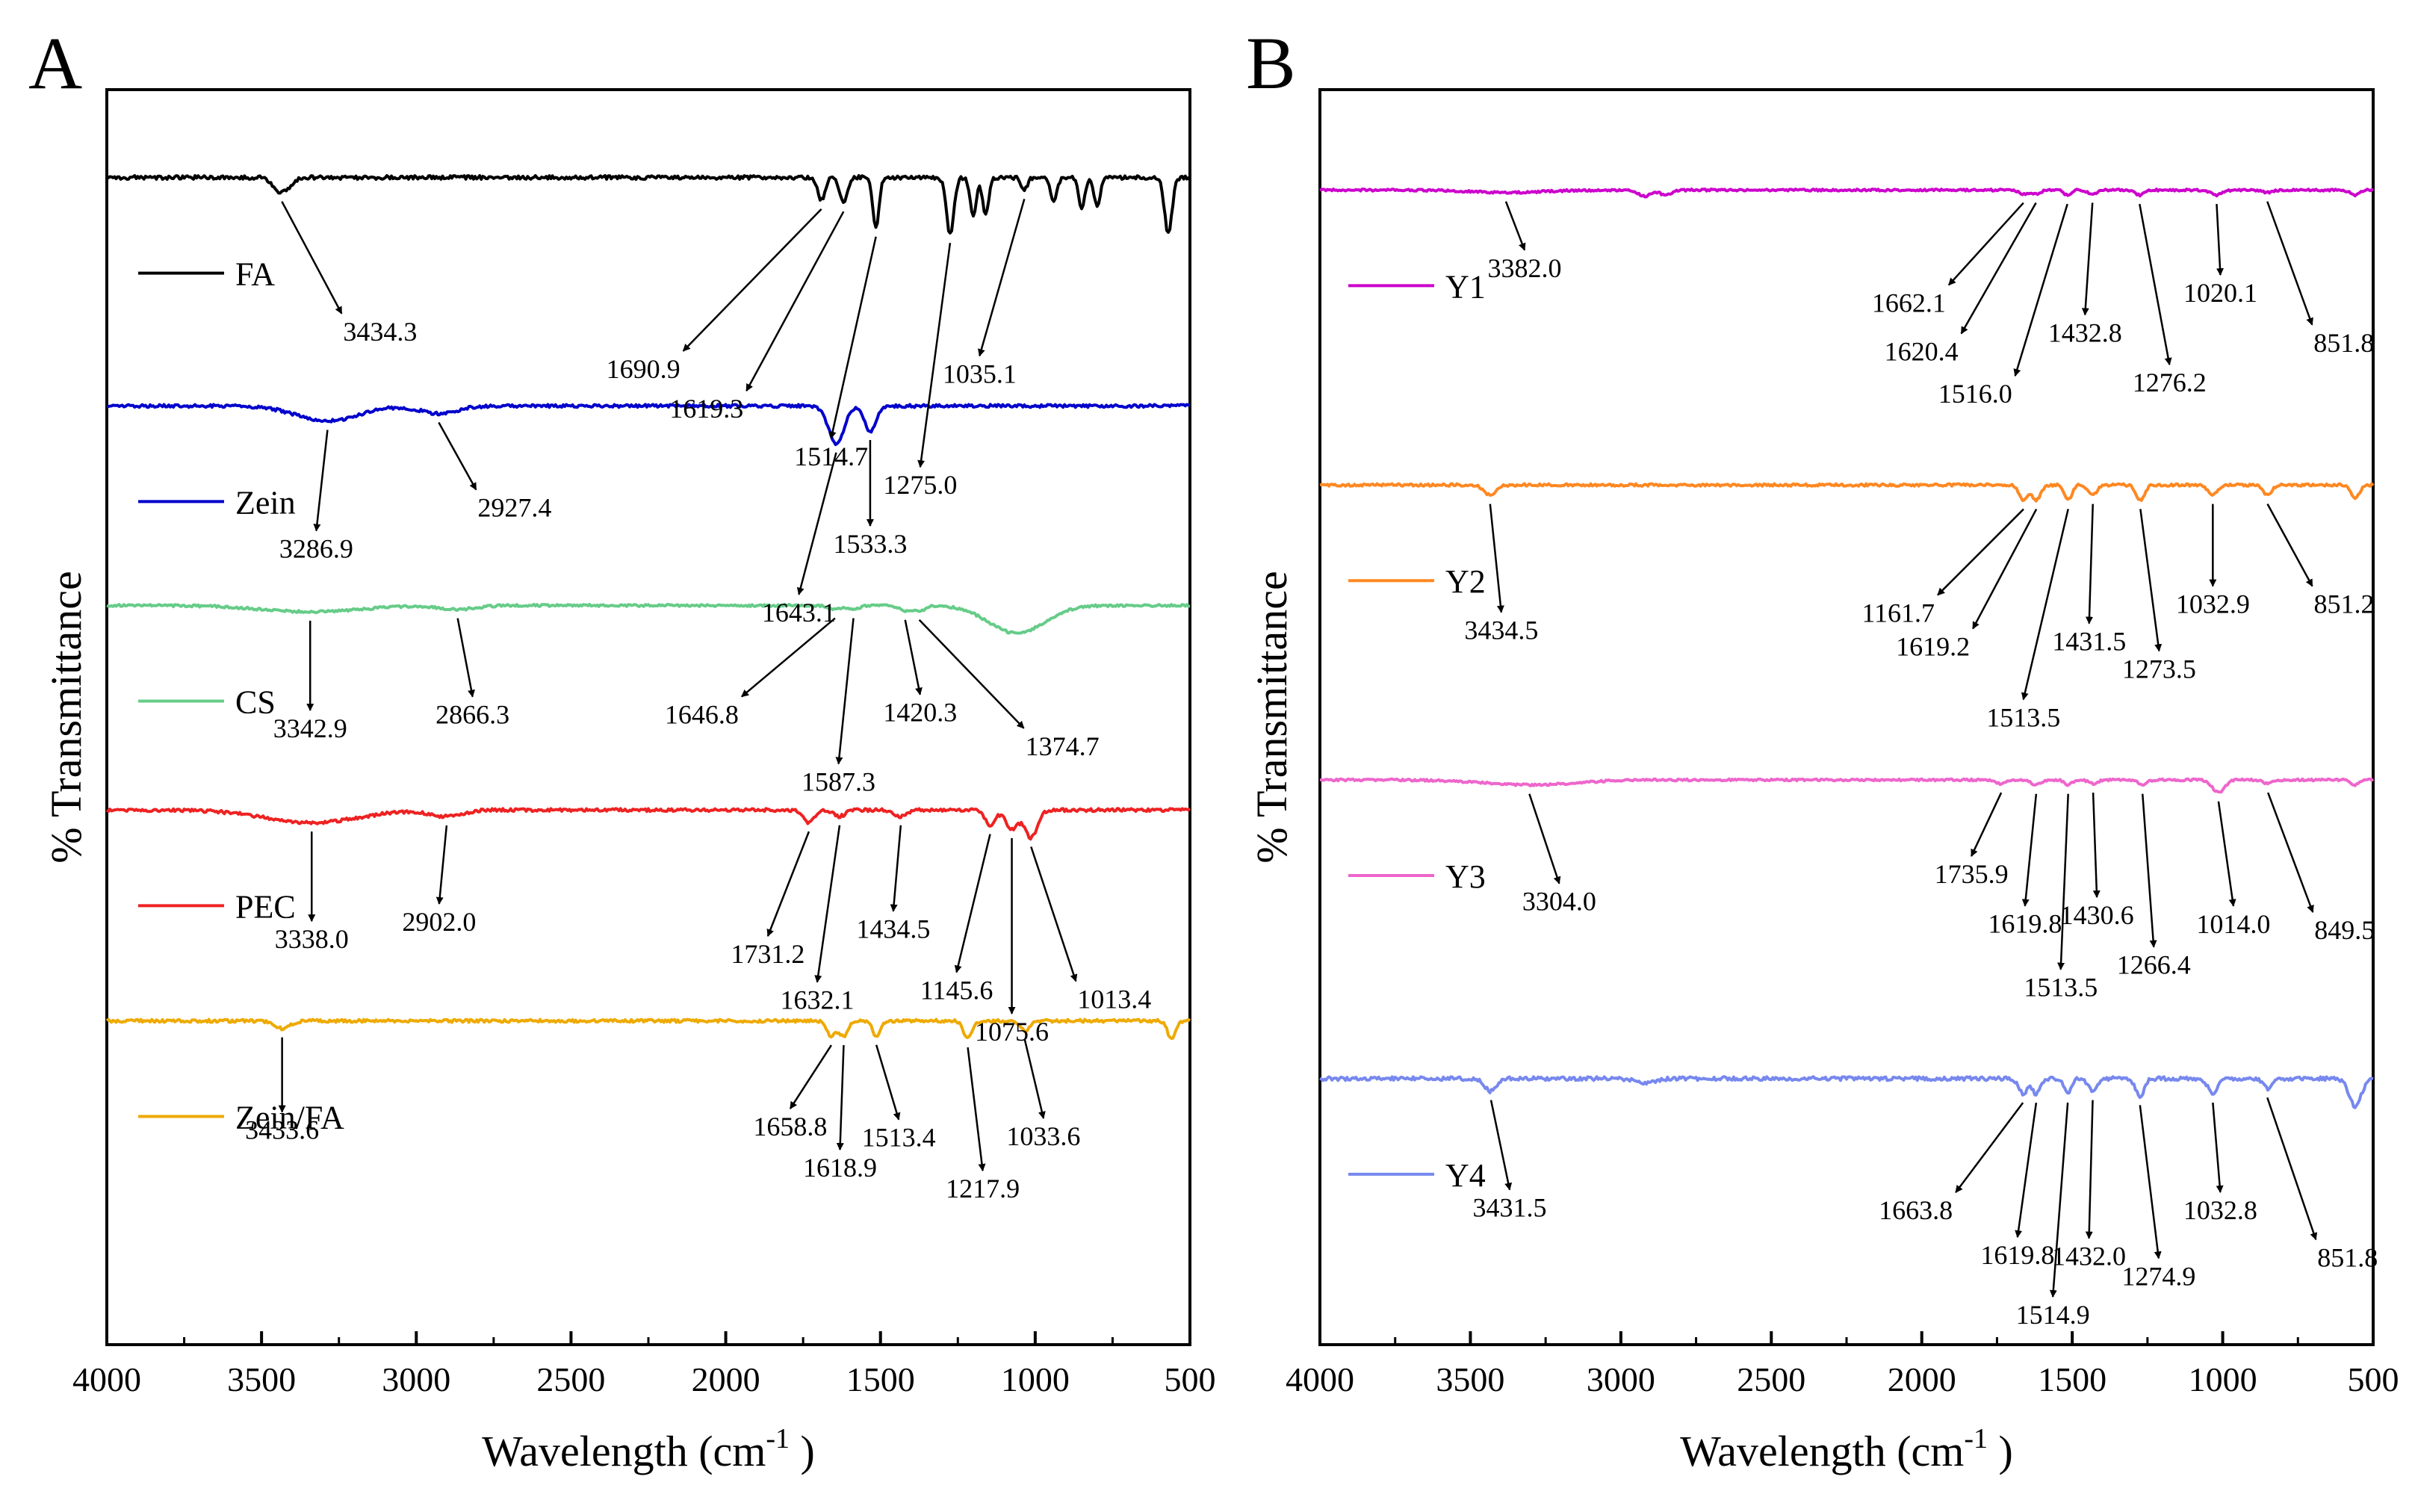  Describe the element at coordinates (1465, 1175) in the screenshot. I see `legend-label: Y4` at that location.